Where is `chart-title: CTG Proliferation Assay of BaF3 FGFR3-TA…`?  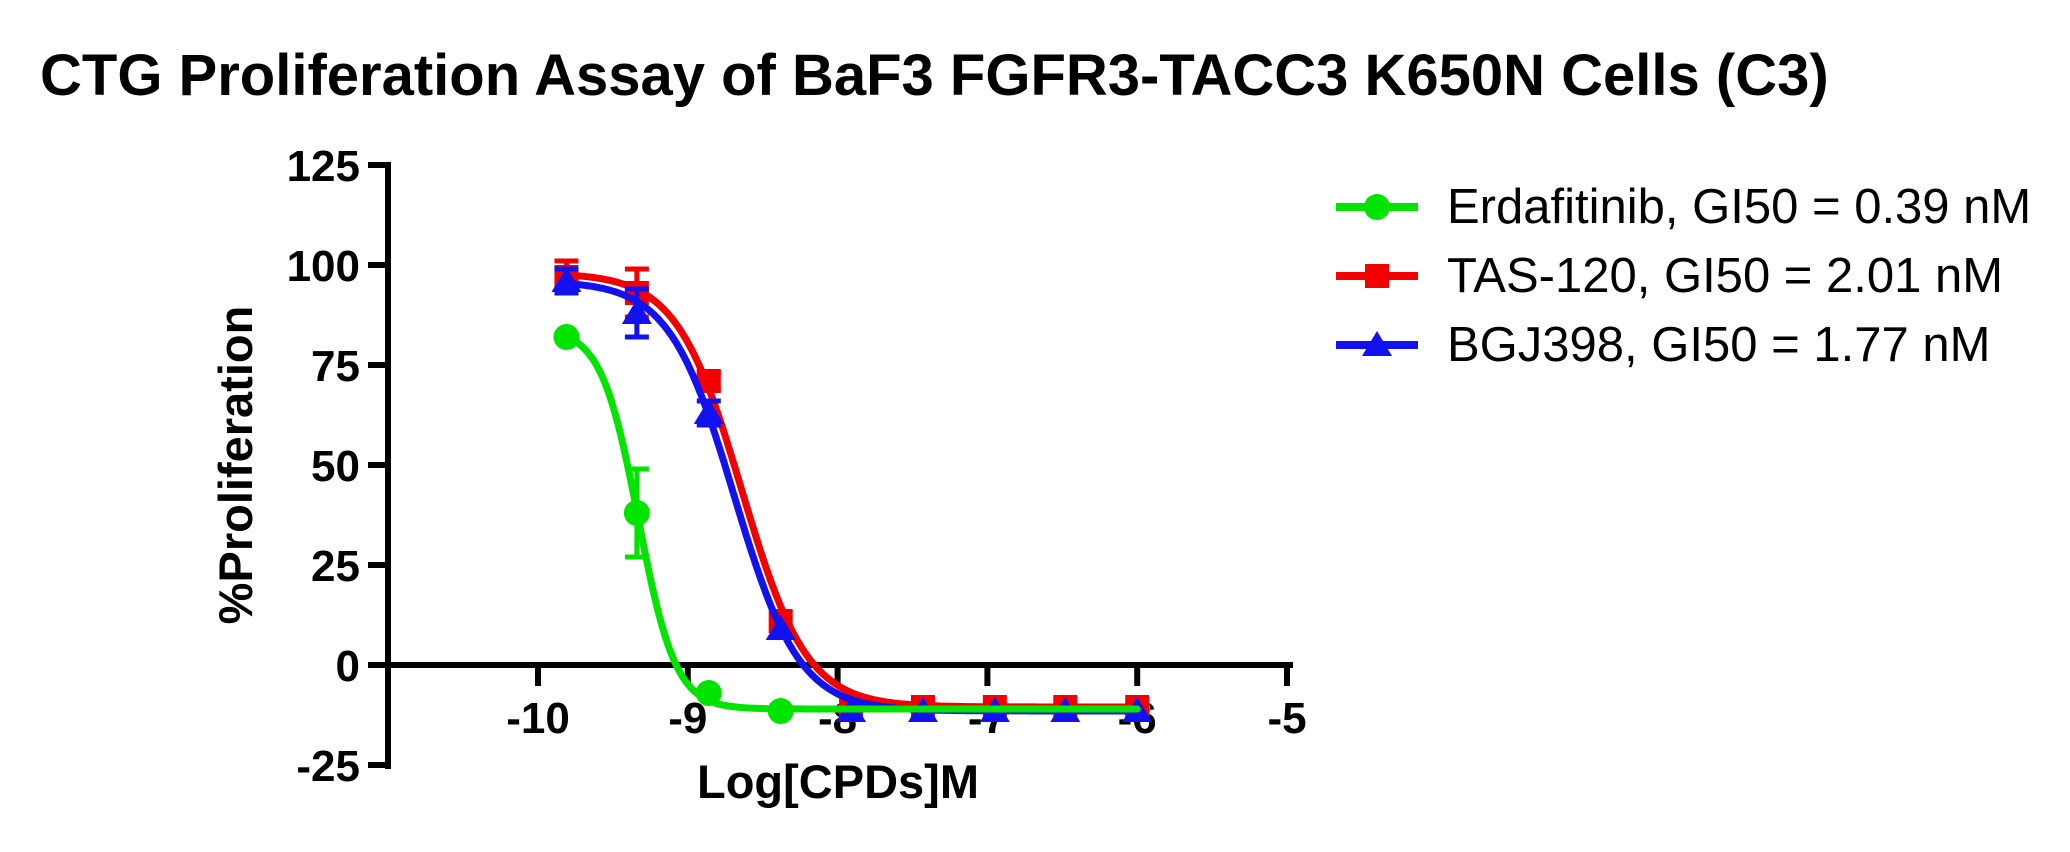 chart-title: CTG Proliferation Assay of BaF3 FGFR3-TA… is located at coordinates (934, 75).